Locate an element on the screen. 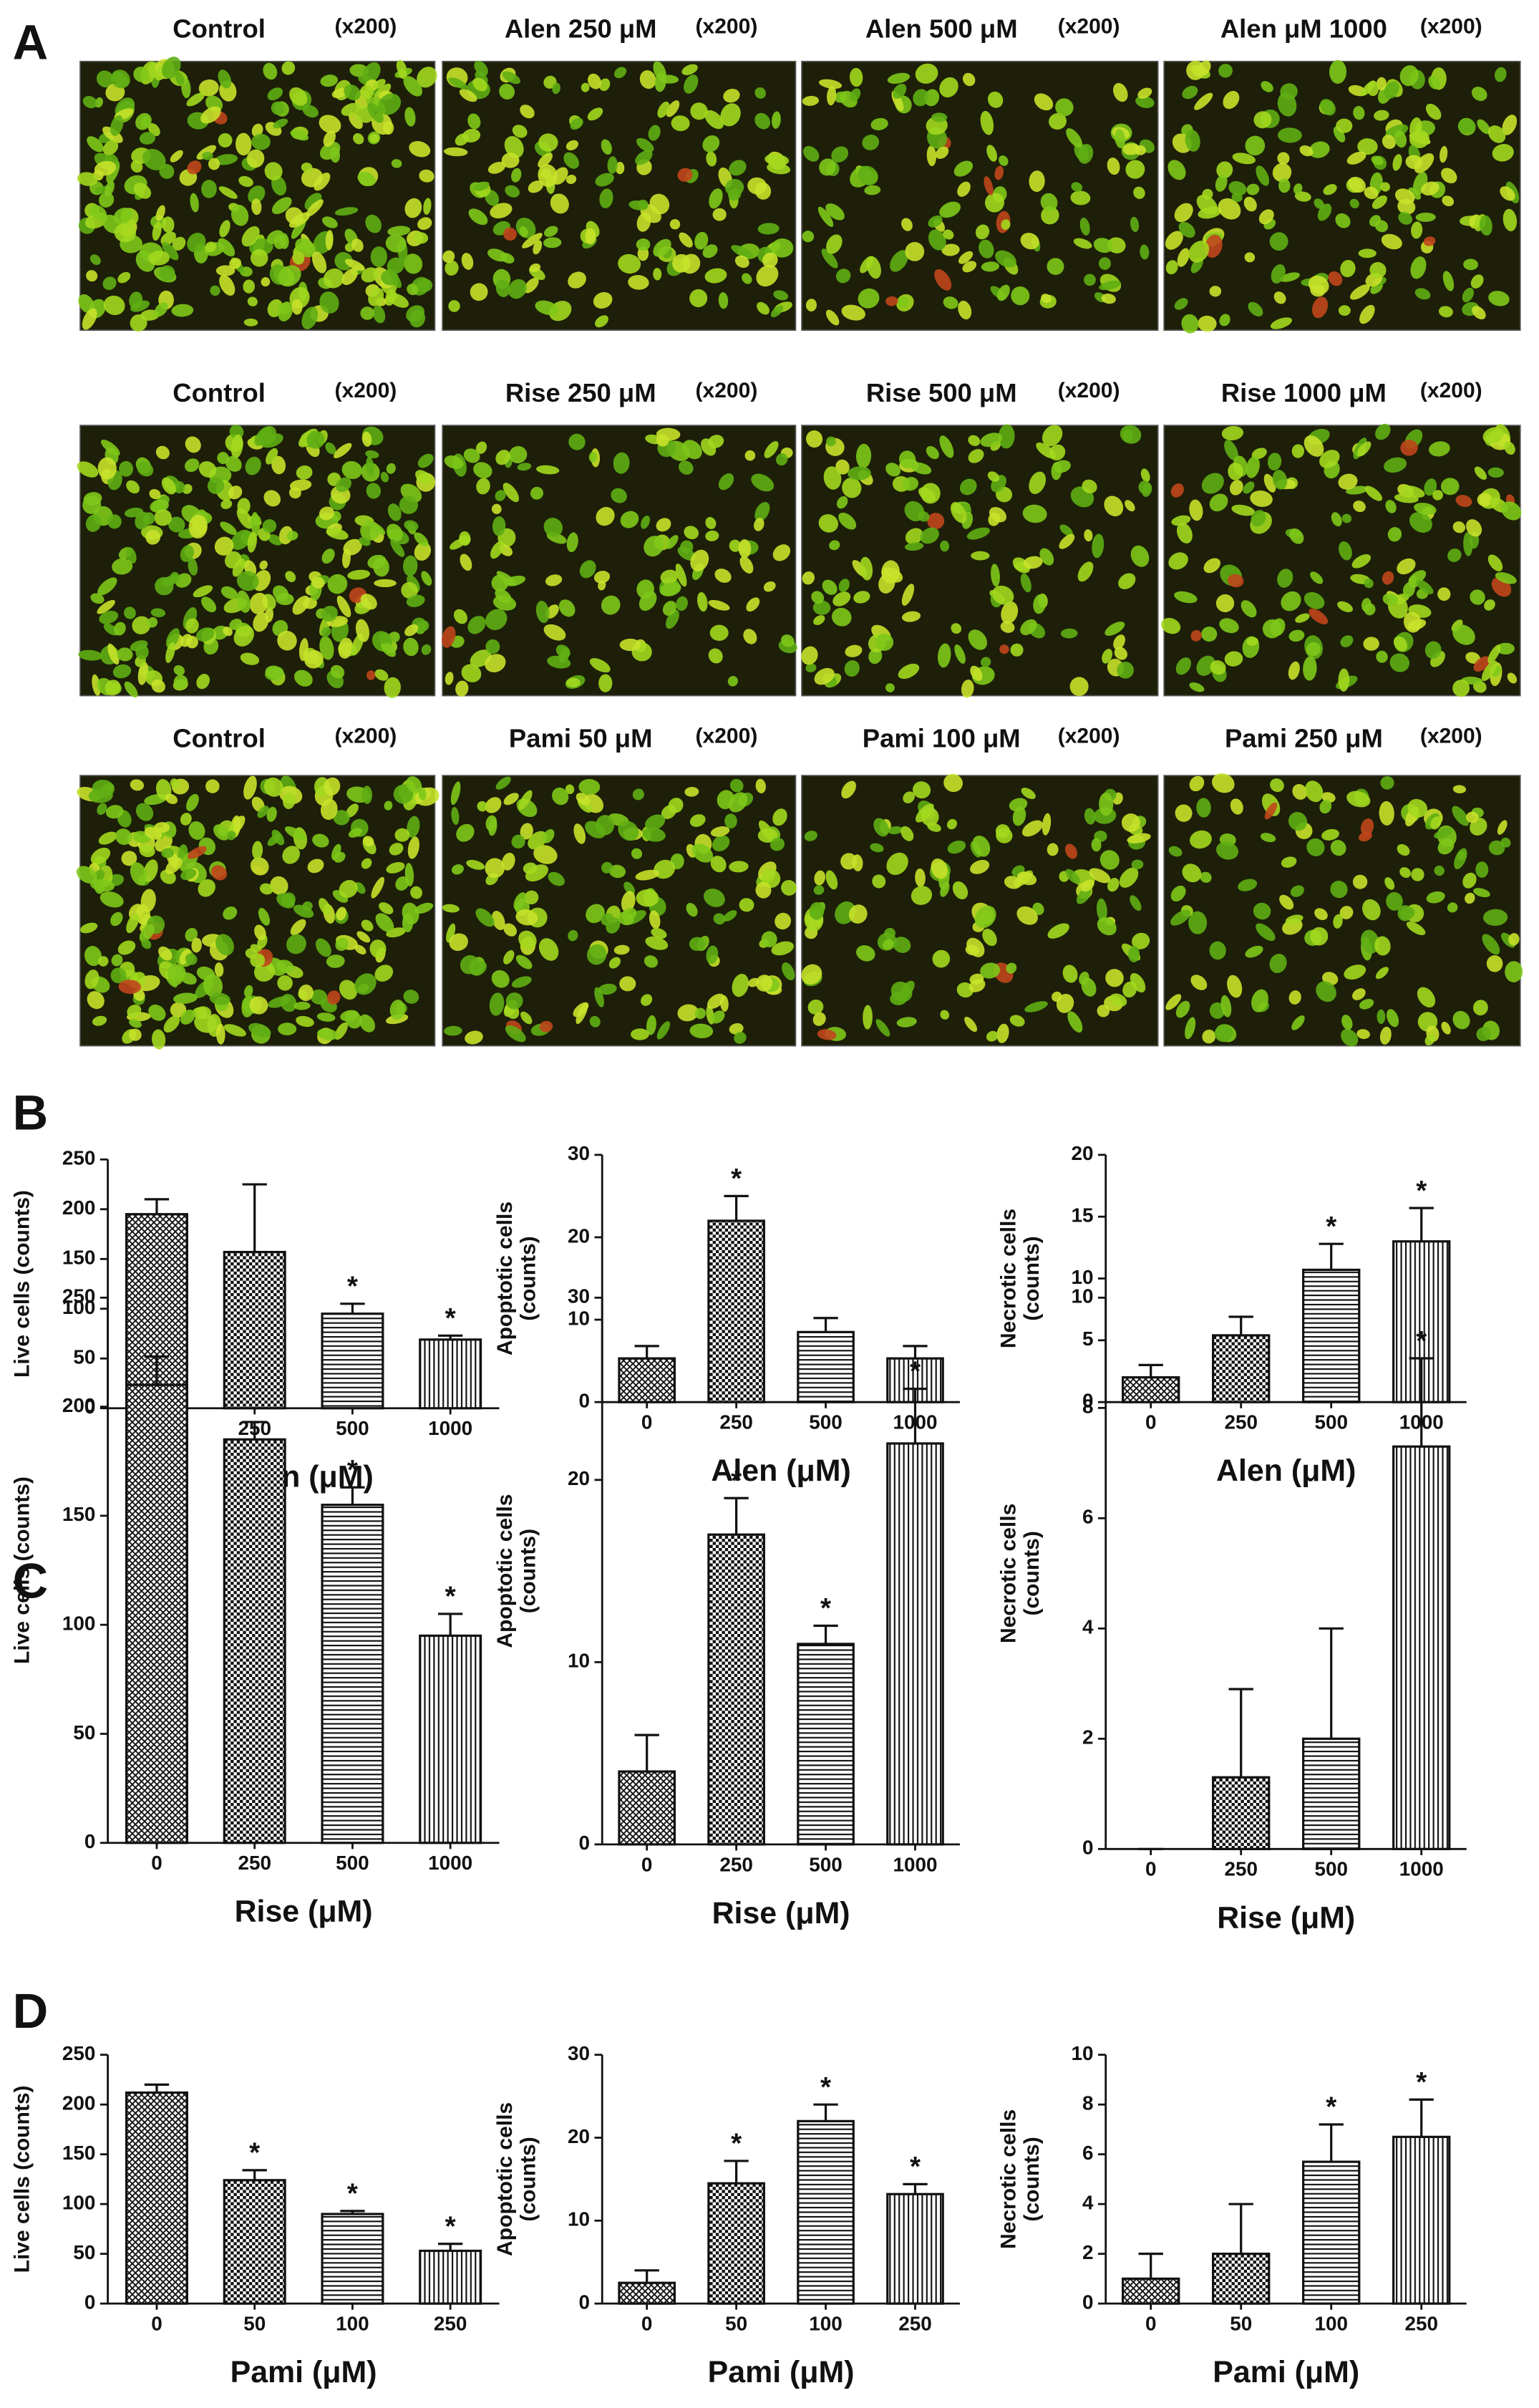  y-tick-label: 200 is located at coordinates (79, 2103).